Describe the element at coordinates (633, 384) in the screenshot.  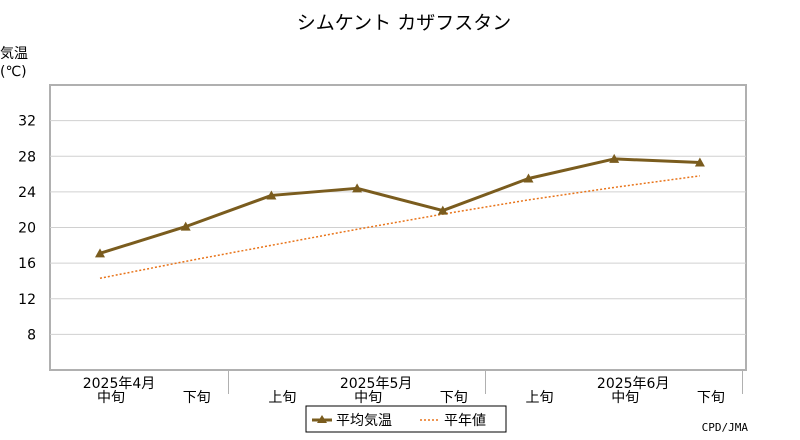
I see `x-month-label: 2025年6月` at that location.